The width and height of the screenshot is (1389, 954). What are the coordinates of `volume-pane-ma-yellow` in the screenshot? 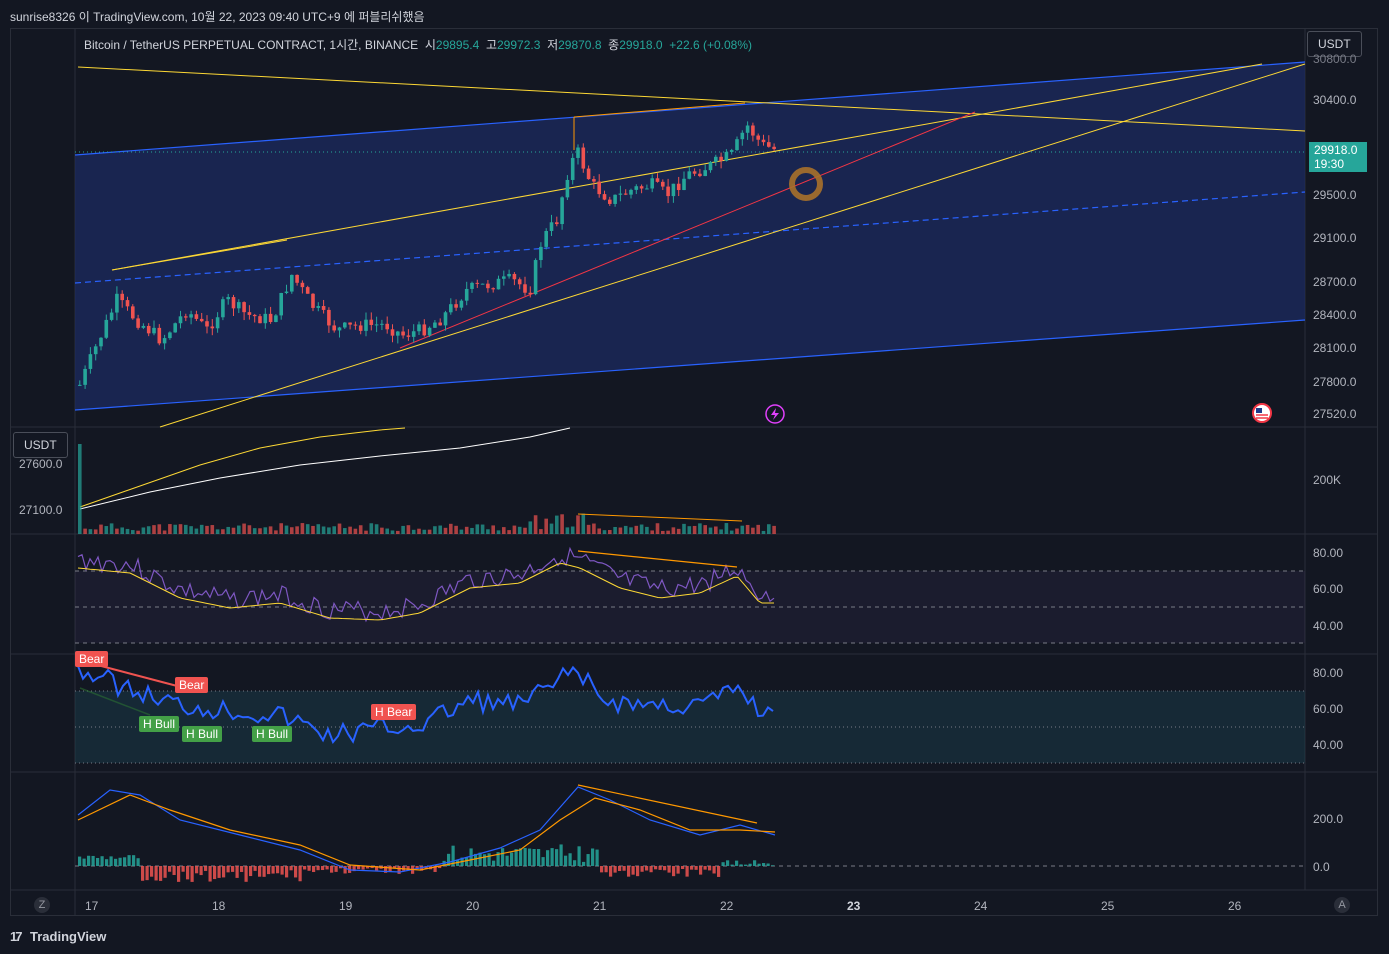 It's located at (242, 467).